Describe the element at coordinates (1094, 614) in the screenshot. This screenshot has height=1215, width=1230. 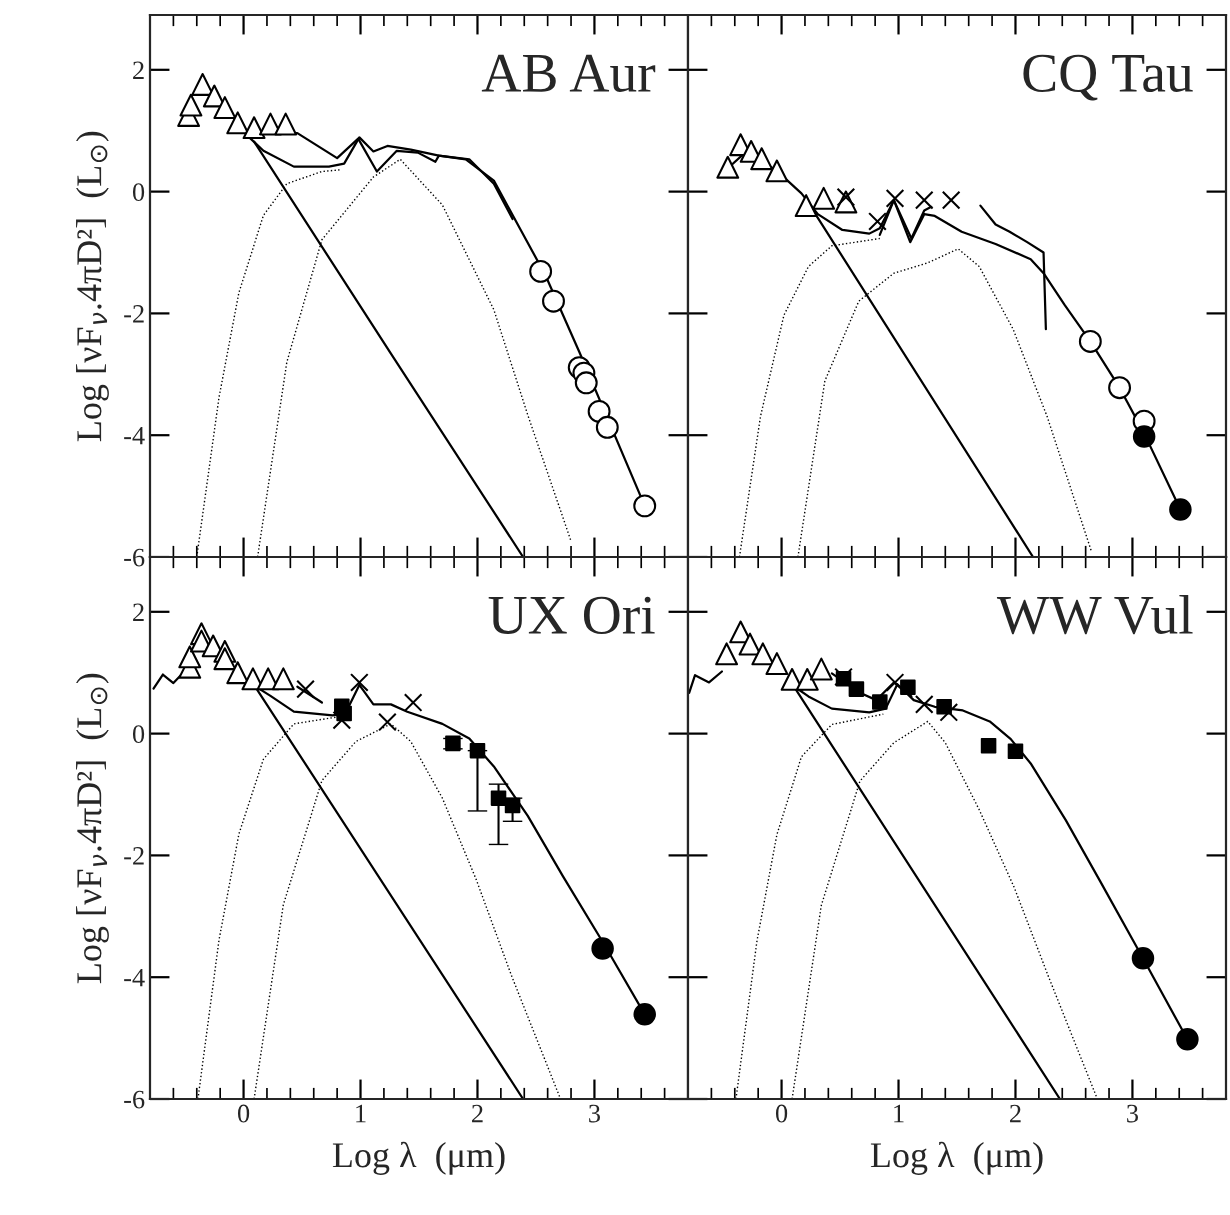
I see `text: WW Vul` at that location.